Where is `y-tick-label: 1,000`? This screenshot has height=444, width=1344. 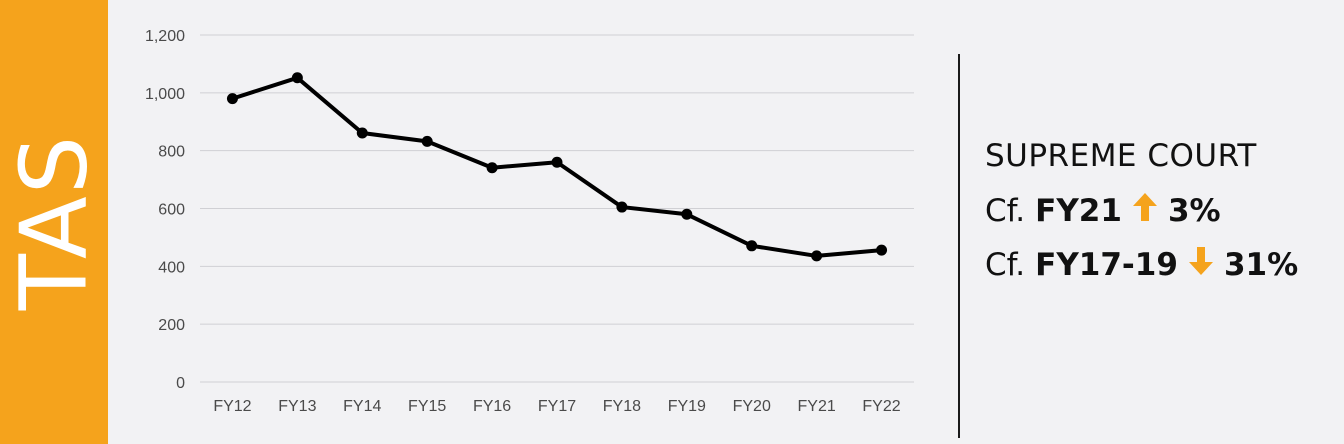 y-tick-label: 1,000 is located at coordinates (165, 94).